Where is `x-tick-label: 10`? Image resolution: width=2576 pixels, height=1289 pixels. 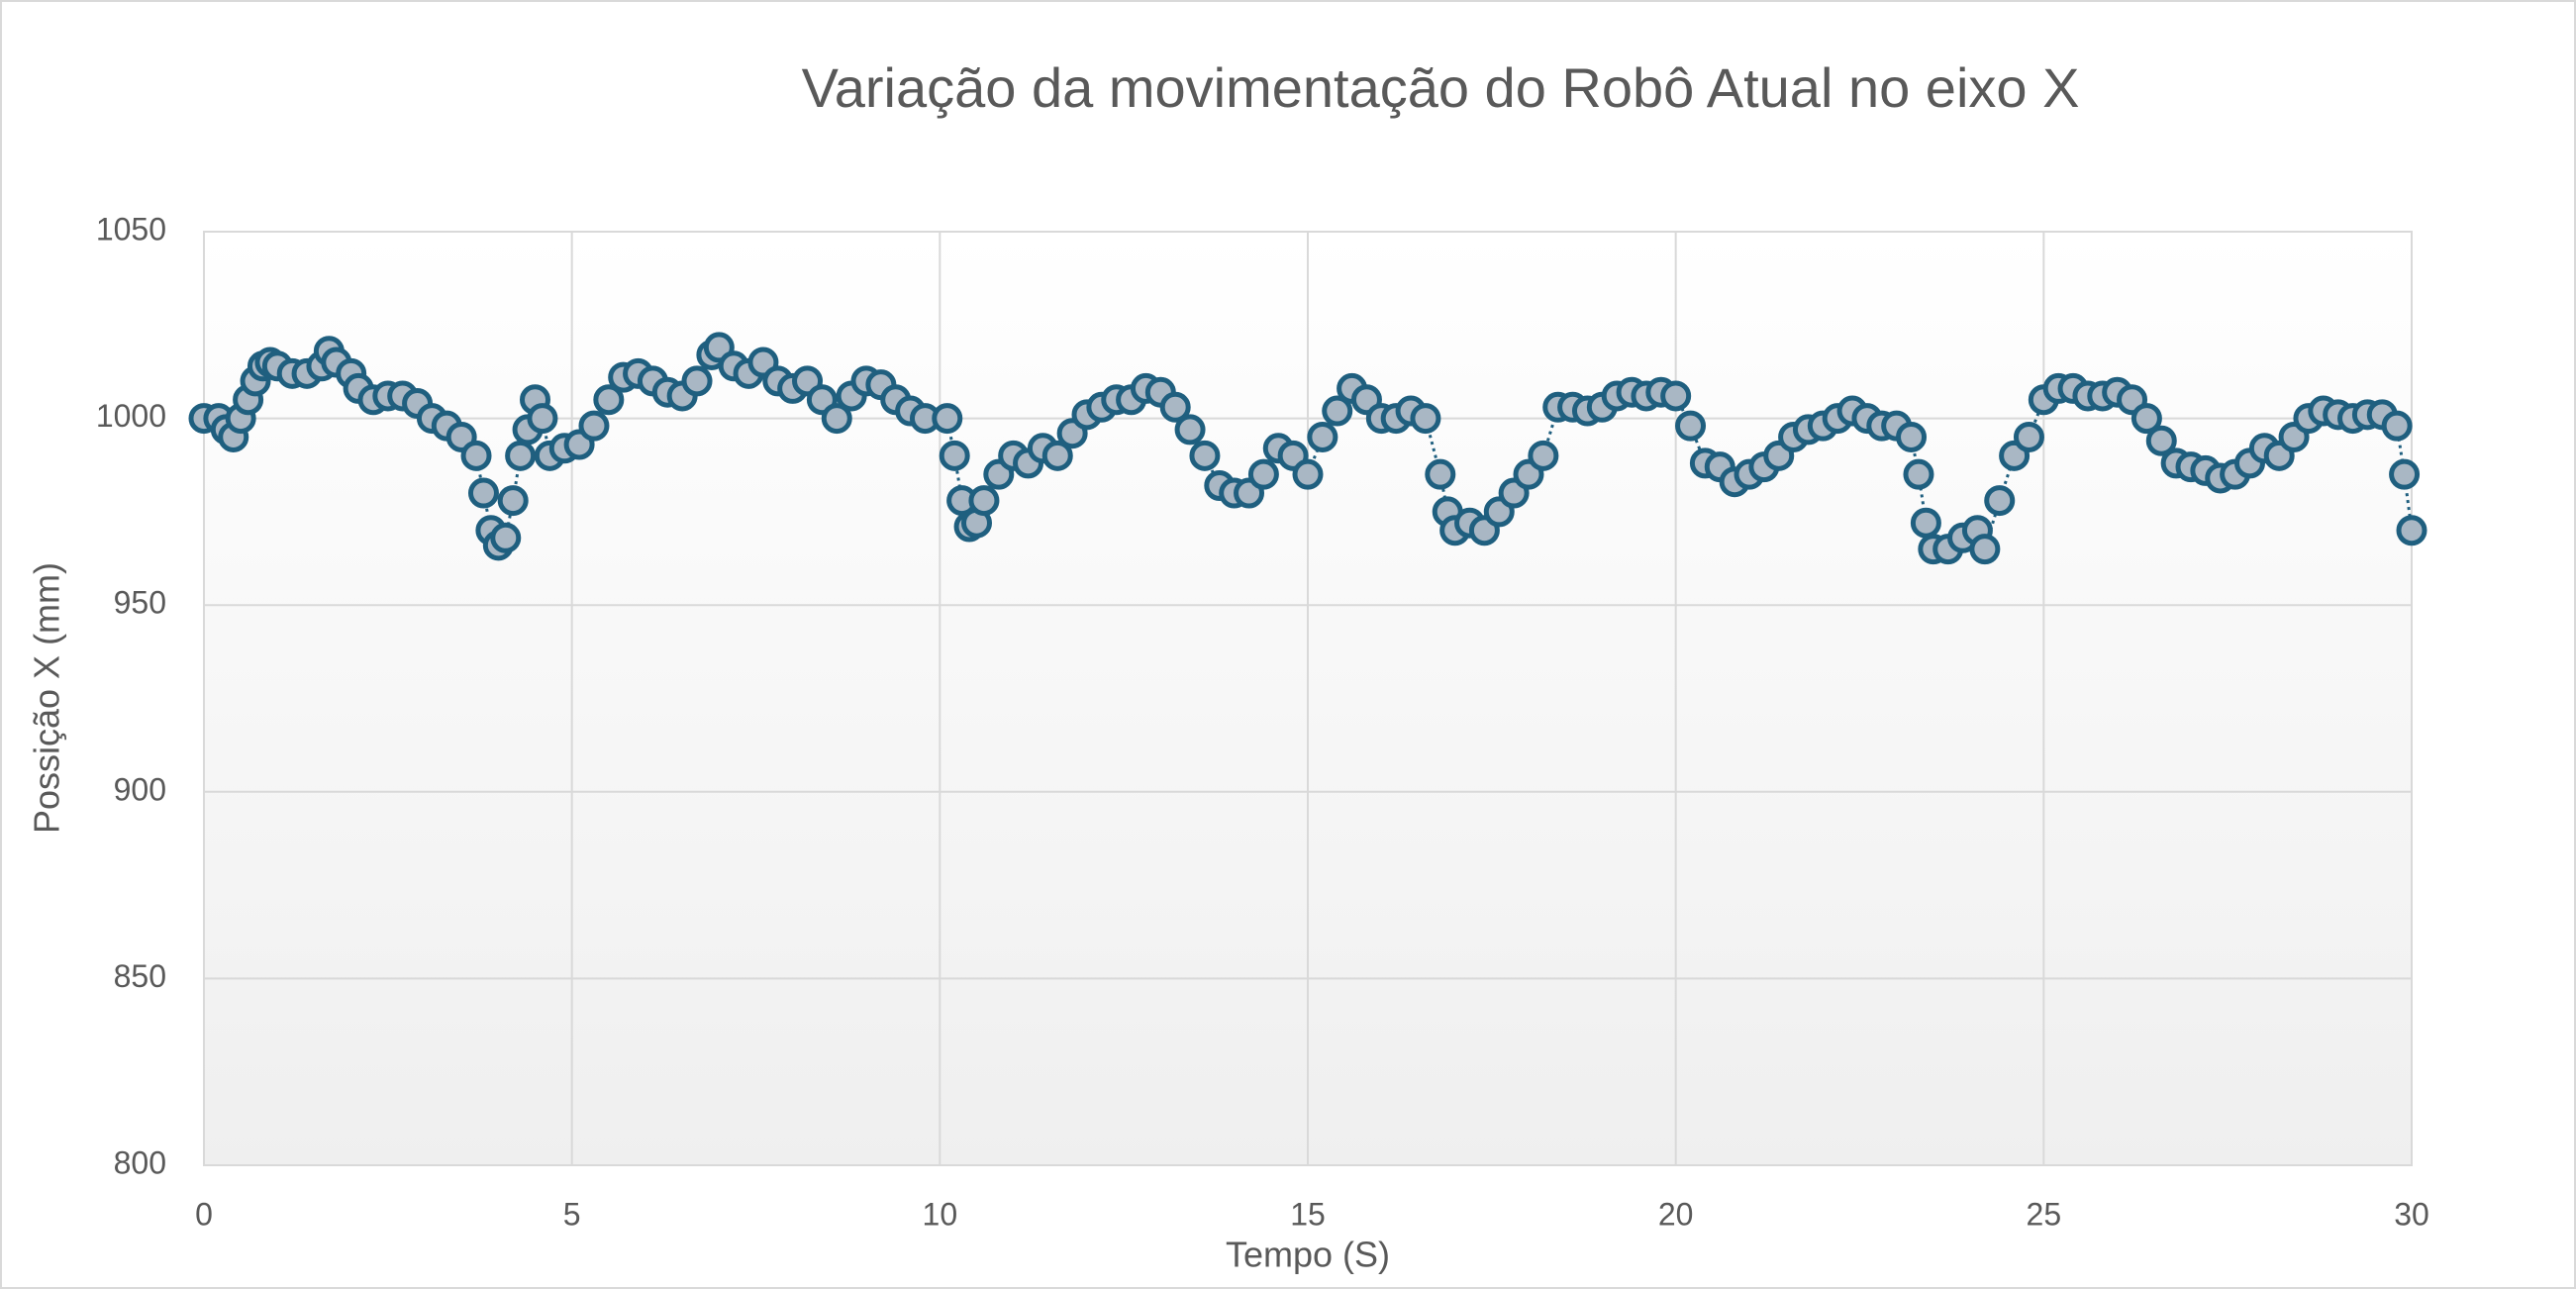 x-tick-label: 10 is located at coordinates (941, 1214).